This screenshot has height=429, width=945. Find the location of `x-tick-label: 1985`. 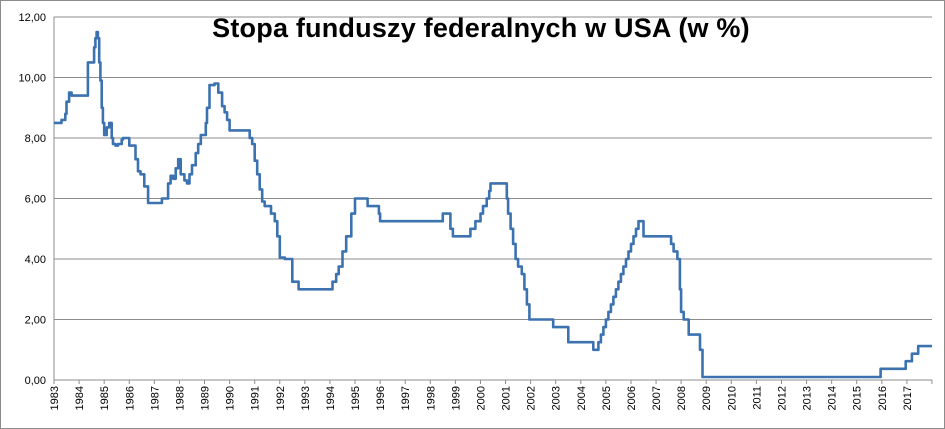

x-tick-label: 1985 is located at coordinates (105, 398).